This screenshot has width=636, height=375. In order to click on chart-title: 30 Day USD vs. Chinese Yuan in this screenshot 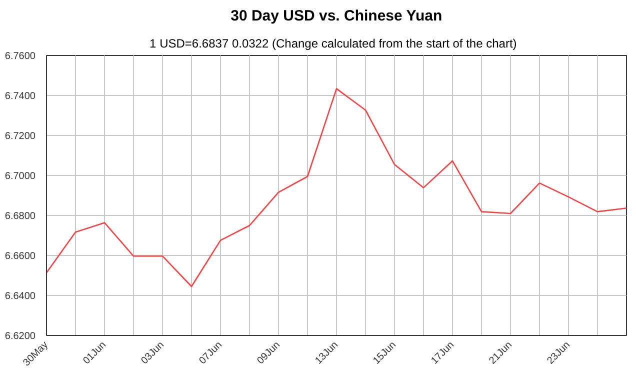, I will do `click(336, 16)`.